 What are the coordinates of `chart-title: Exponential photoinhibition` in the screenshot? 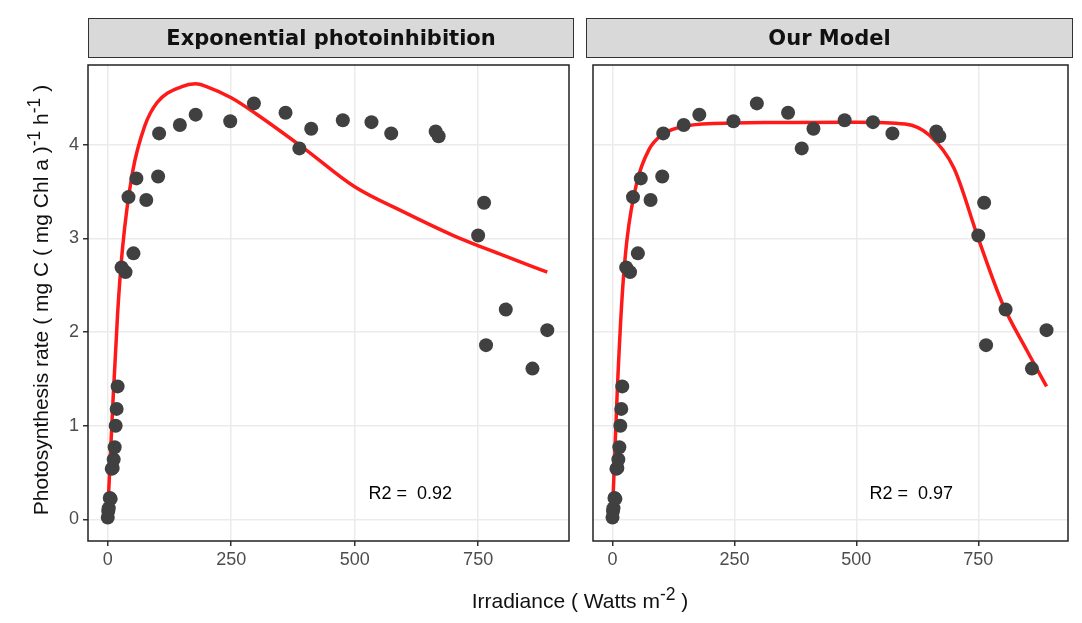 It's located at (331, 38).